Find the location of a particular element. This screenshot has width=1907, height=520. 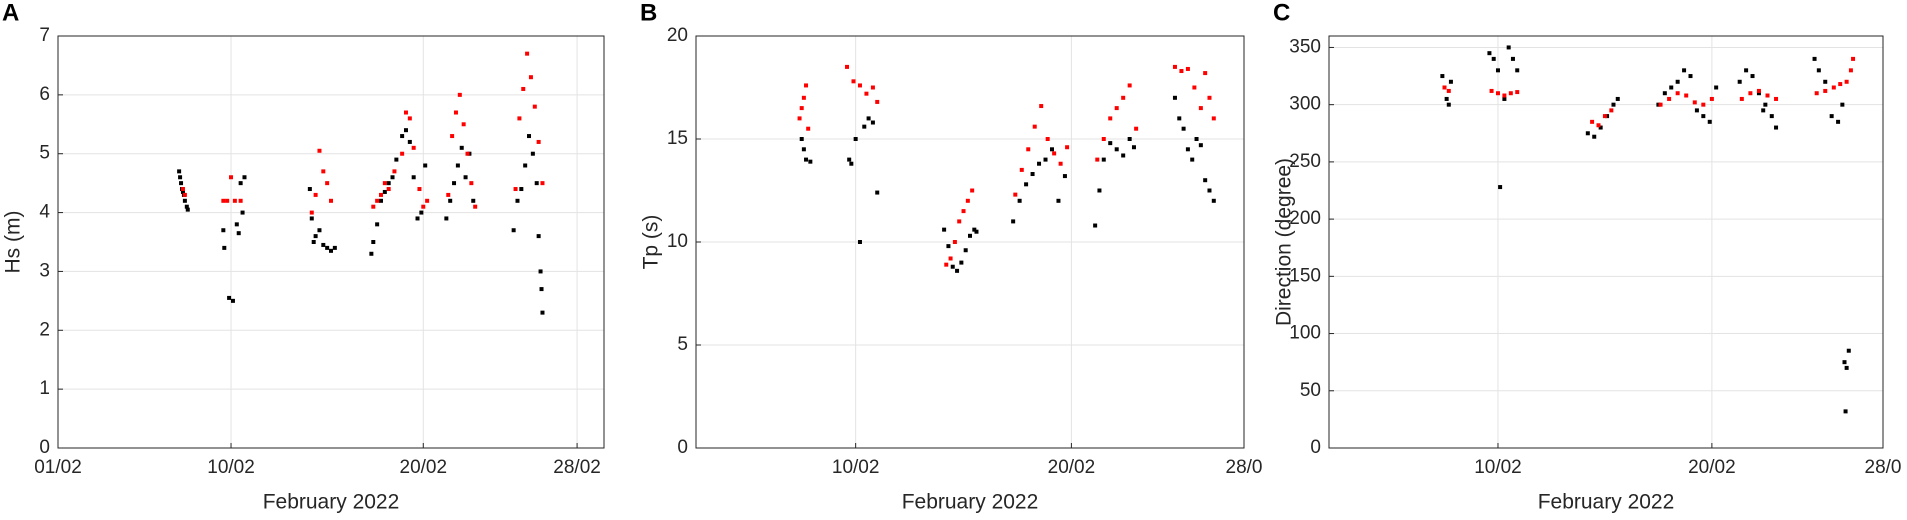

y-tick-label: 3 is located at coordinates (44, 270).